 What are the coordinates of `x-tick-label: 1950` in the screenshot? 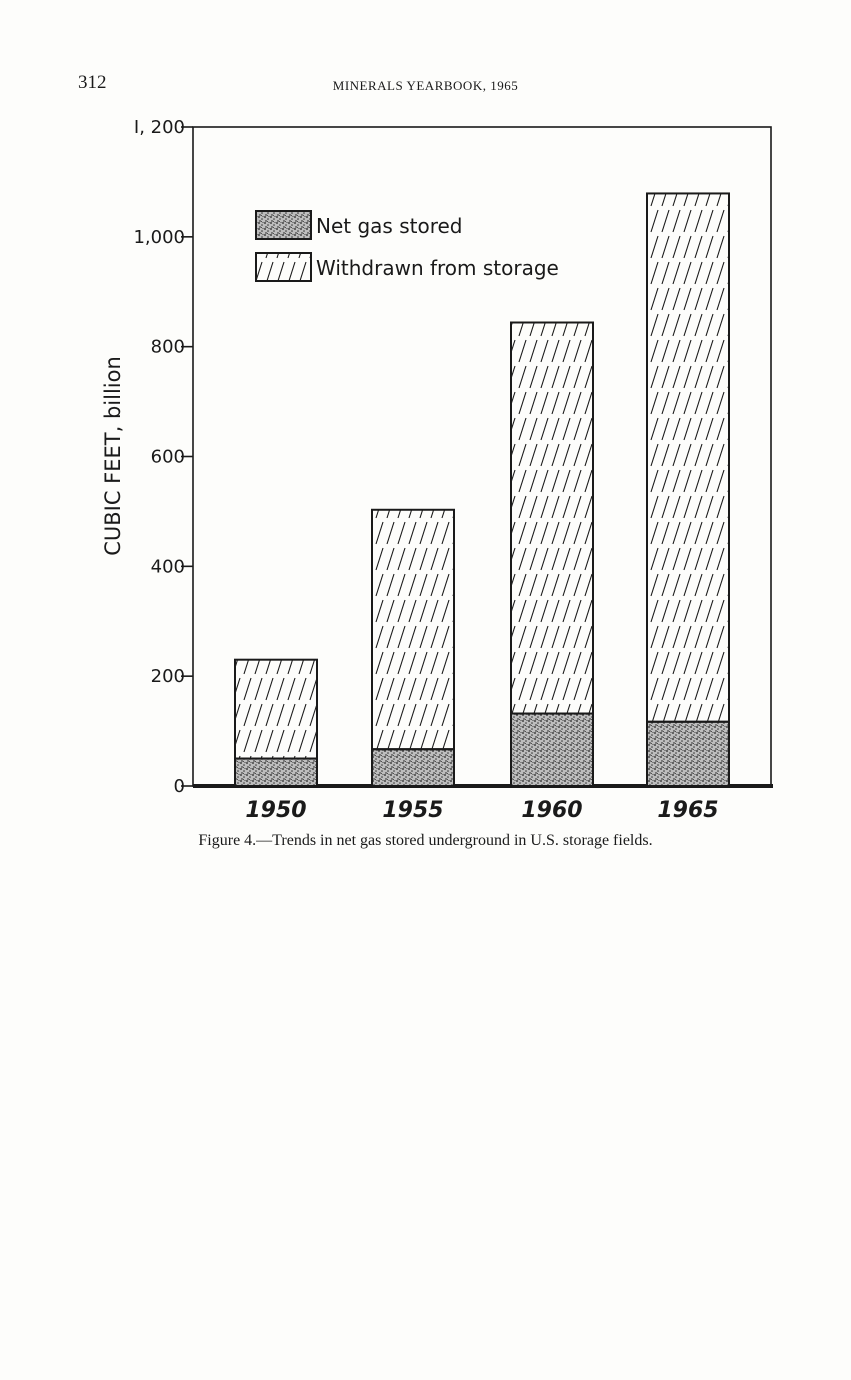 It's located at (275, 810).